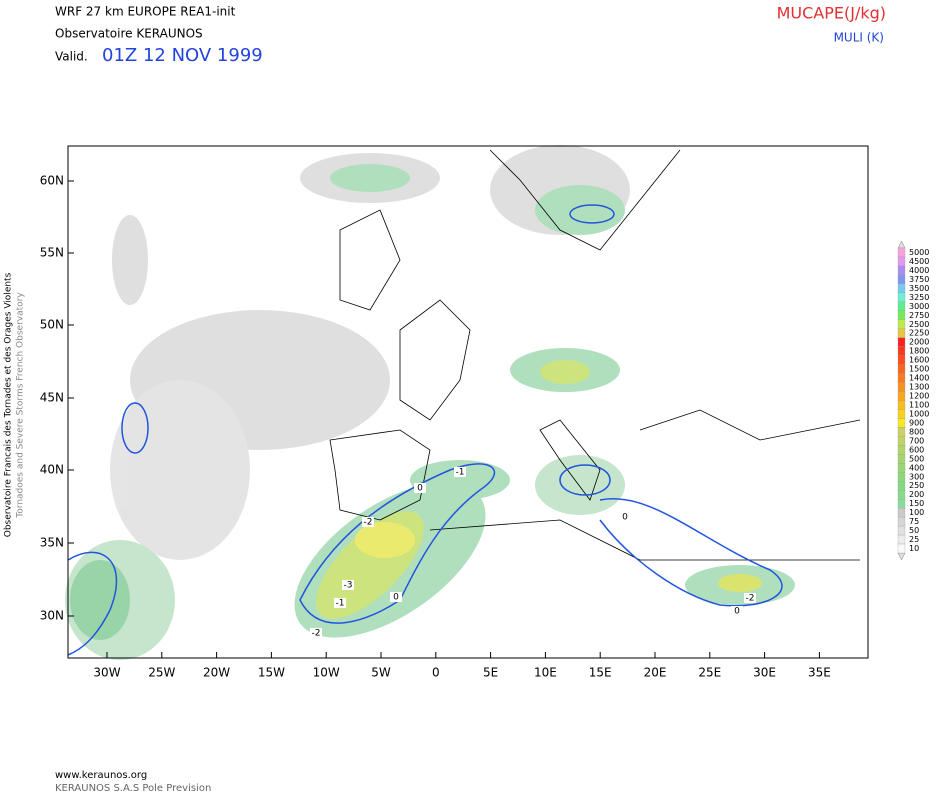 This screenshot has width=937, height=800. What do you see at coordinates (914, 521) in the screenshot?
I see `colorbar-label: 75` at bounding box center [914, 521].